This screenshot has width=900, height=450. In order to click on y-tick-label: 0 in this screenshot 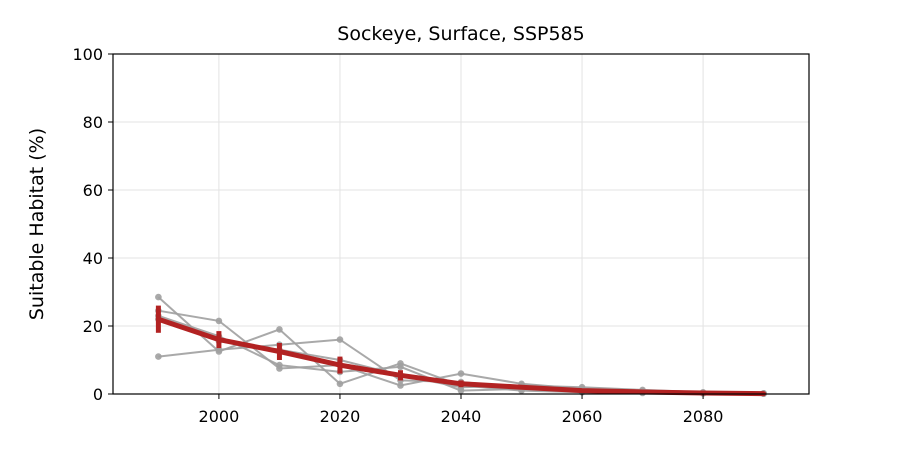, I will do `click(98, 394)`.